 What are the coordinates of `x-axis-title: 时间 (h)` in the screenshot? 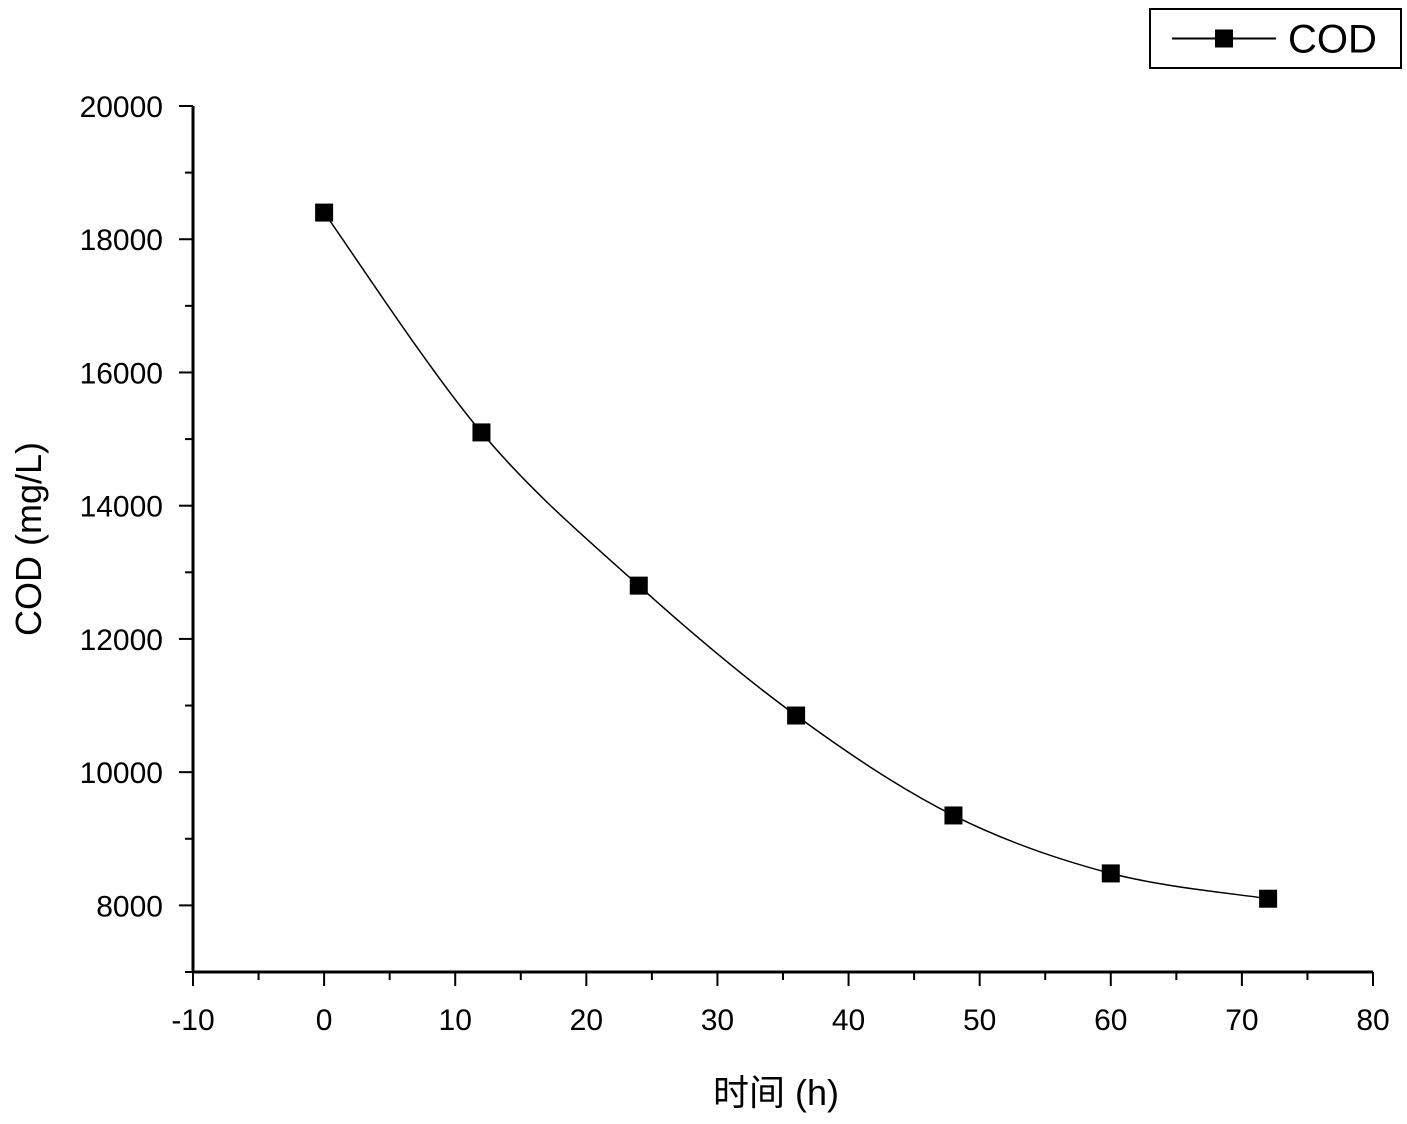 It's located at (776, 1092).